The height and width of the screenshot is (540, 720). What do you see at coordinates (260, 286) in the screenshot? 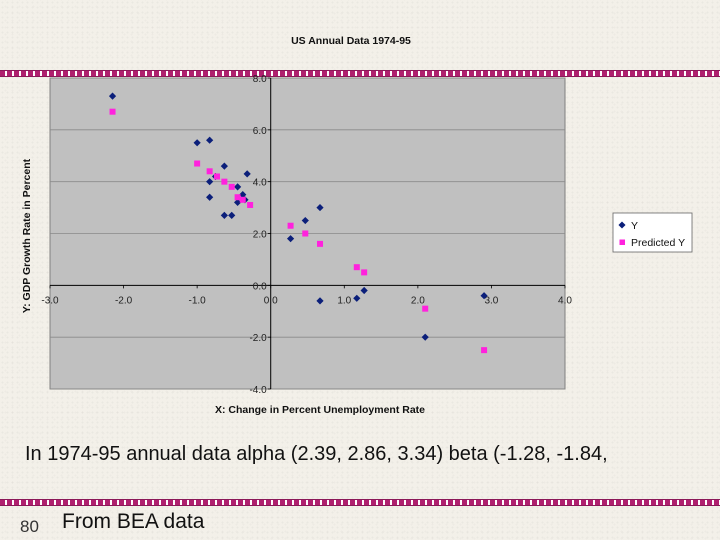
I see `y-tick-label: 0.0` at bounding box center [260, 286].